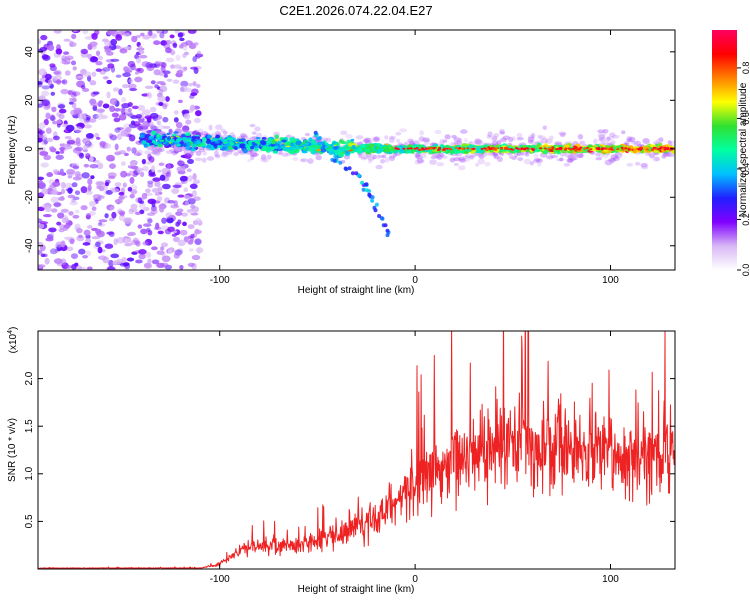 This screenshot has height=600, width=750. I want to click on x-tick-label: -100, so click(220, 579).